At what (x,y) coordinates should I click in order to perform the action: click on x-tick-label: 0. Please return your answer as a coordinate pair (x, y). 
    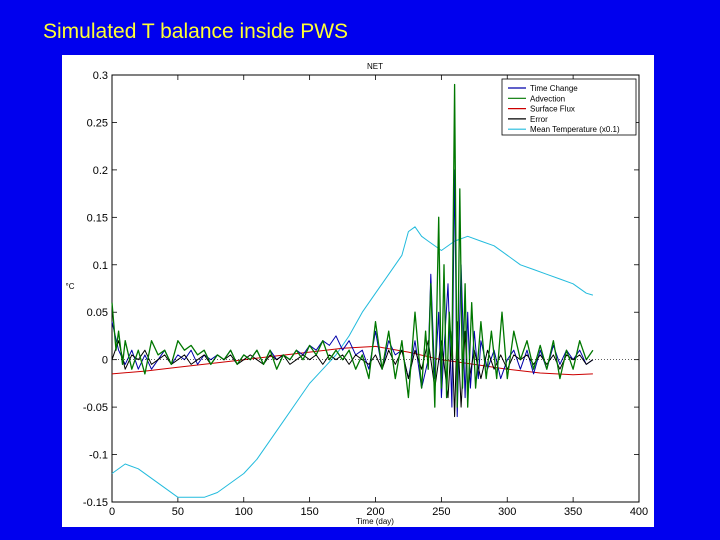
    Looking at the image, I should click on (112, 512).